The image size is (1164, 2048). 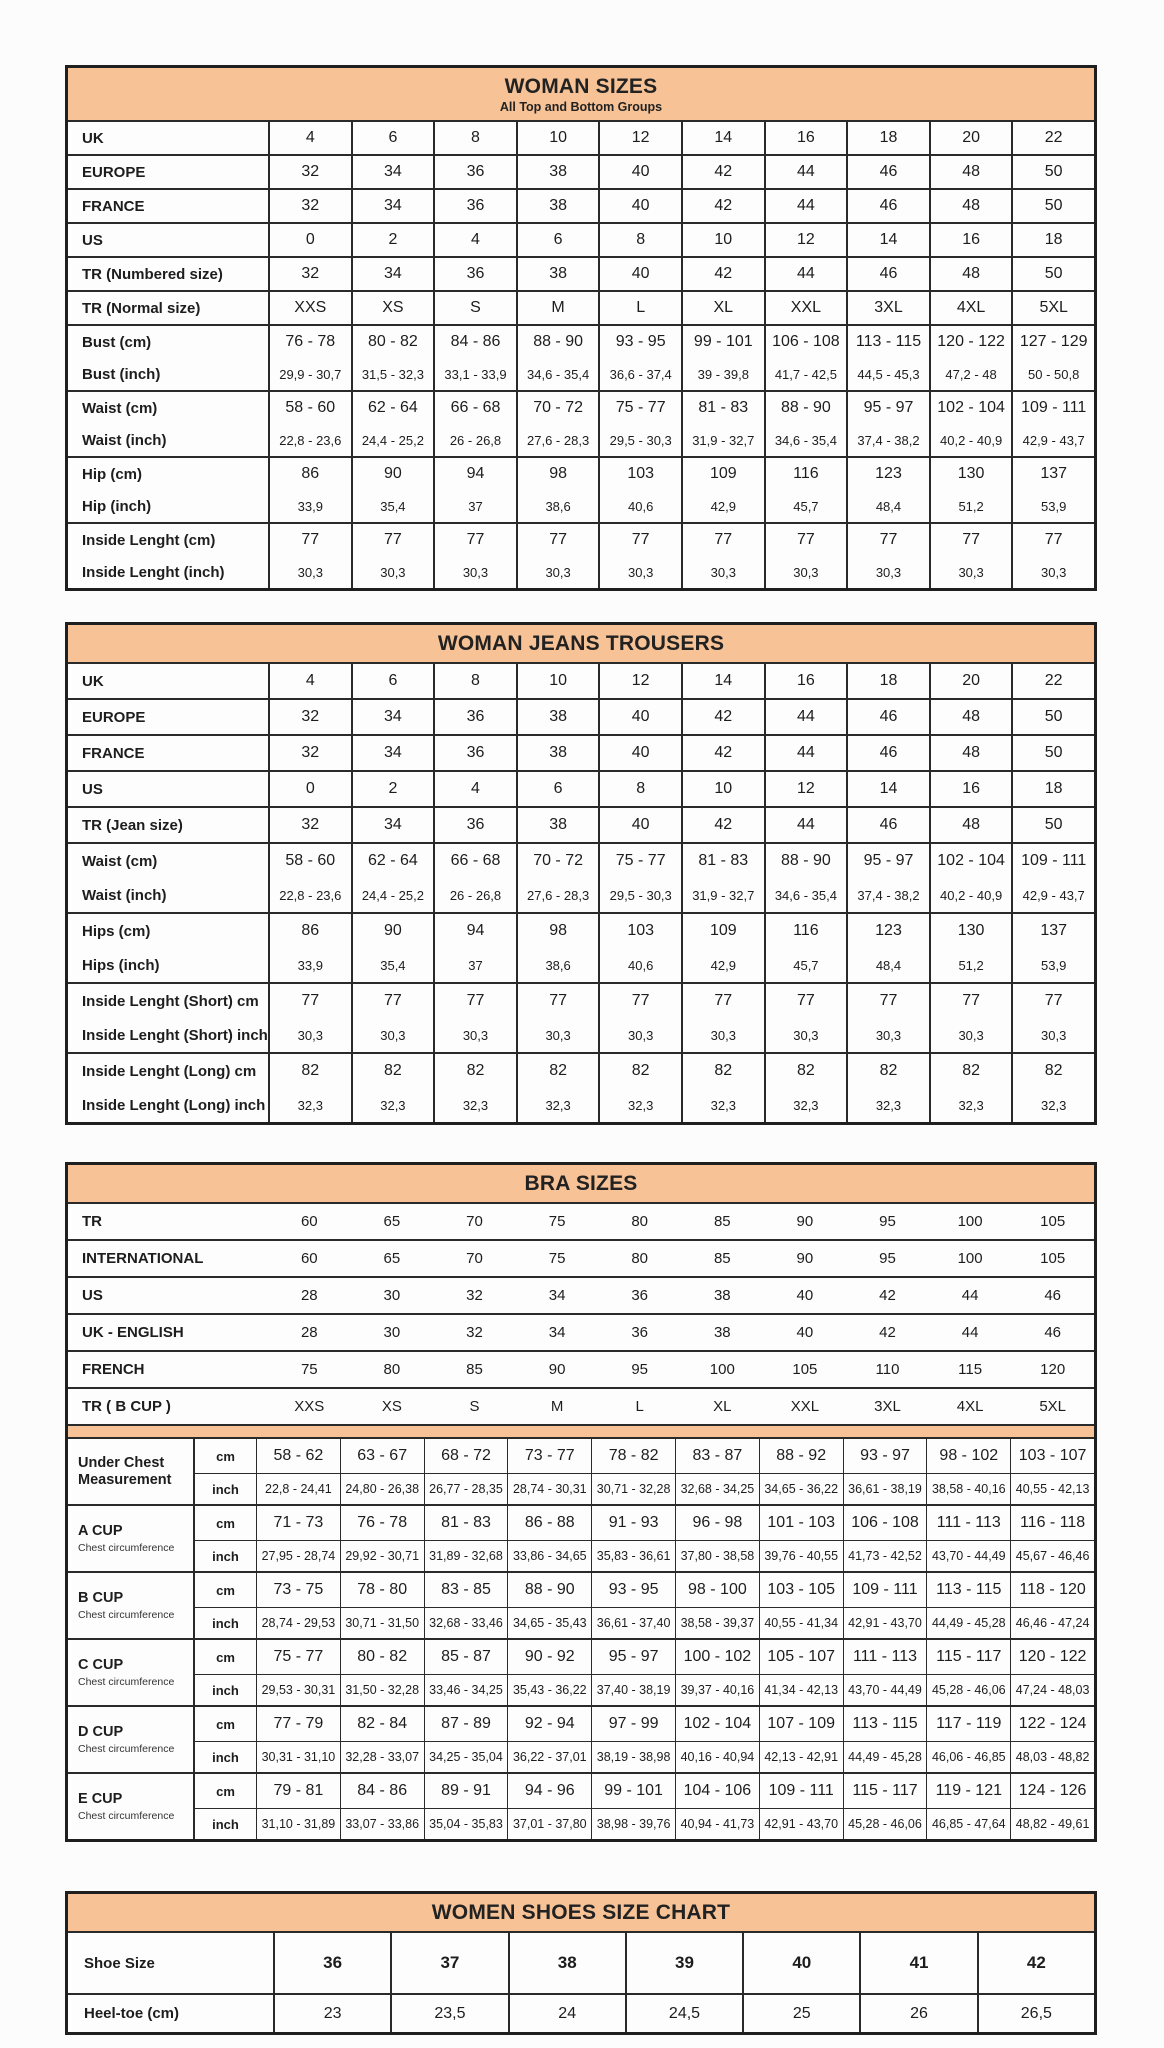 I want to click on cell-value: 104 - 106, so click(x=717, y=1791).